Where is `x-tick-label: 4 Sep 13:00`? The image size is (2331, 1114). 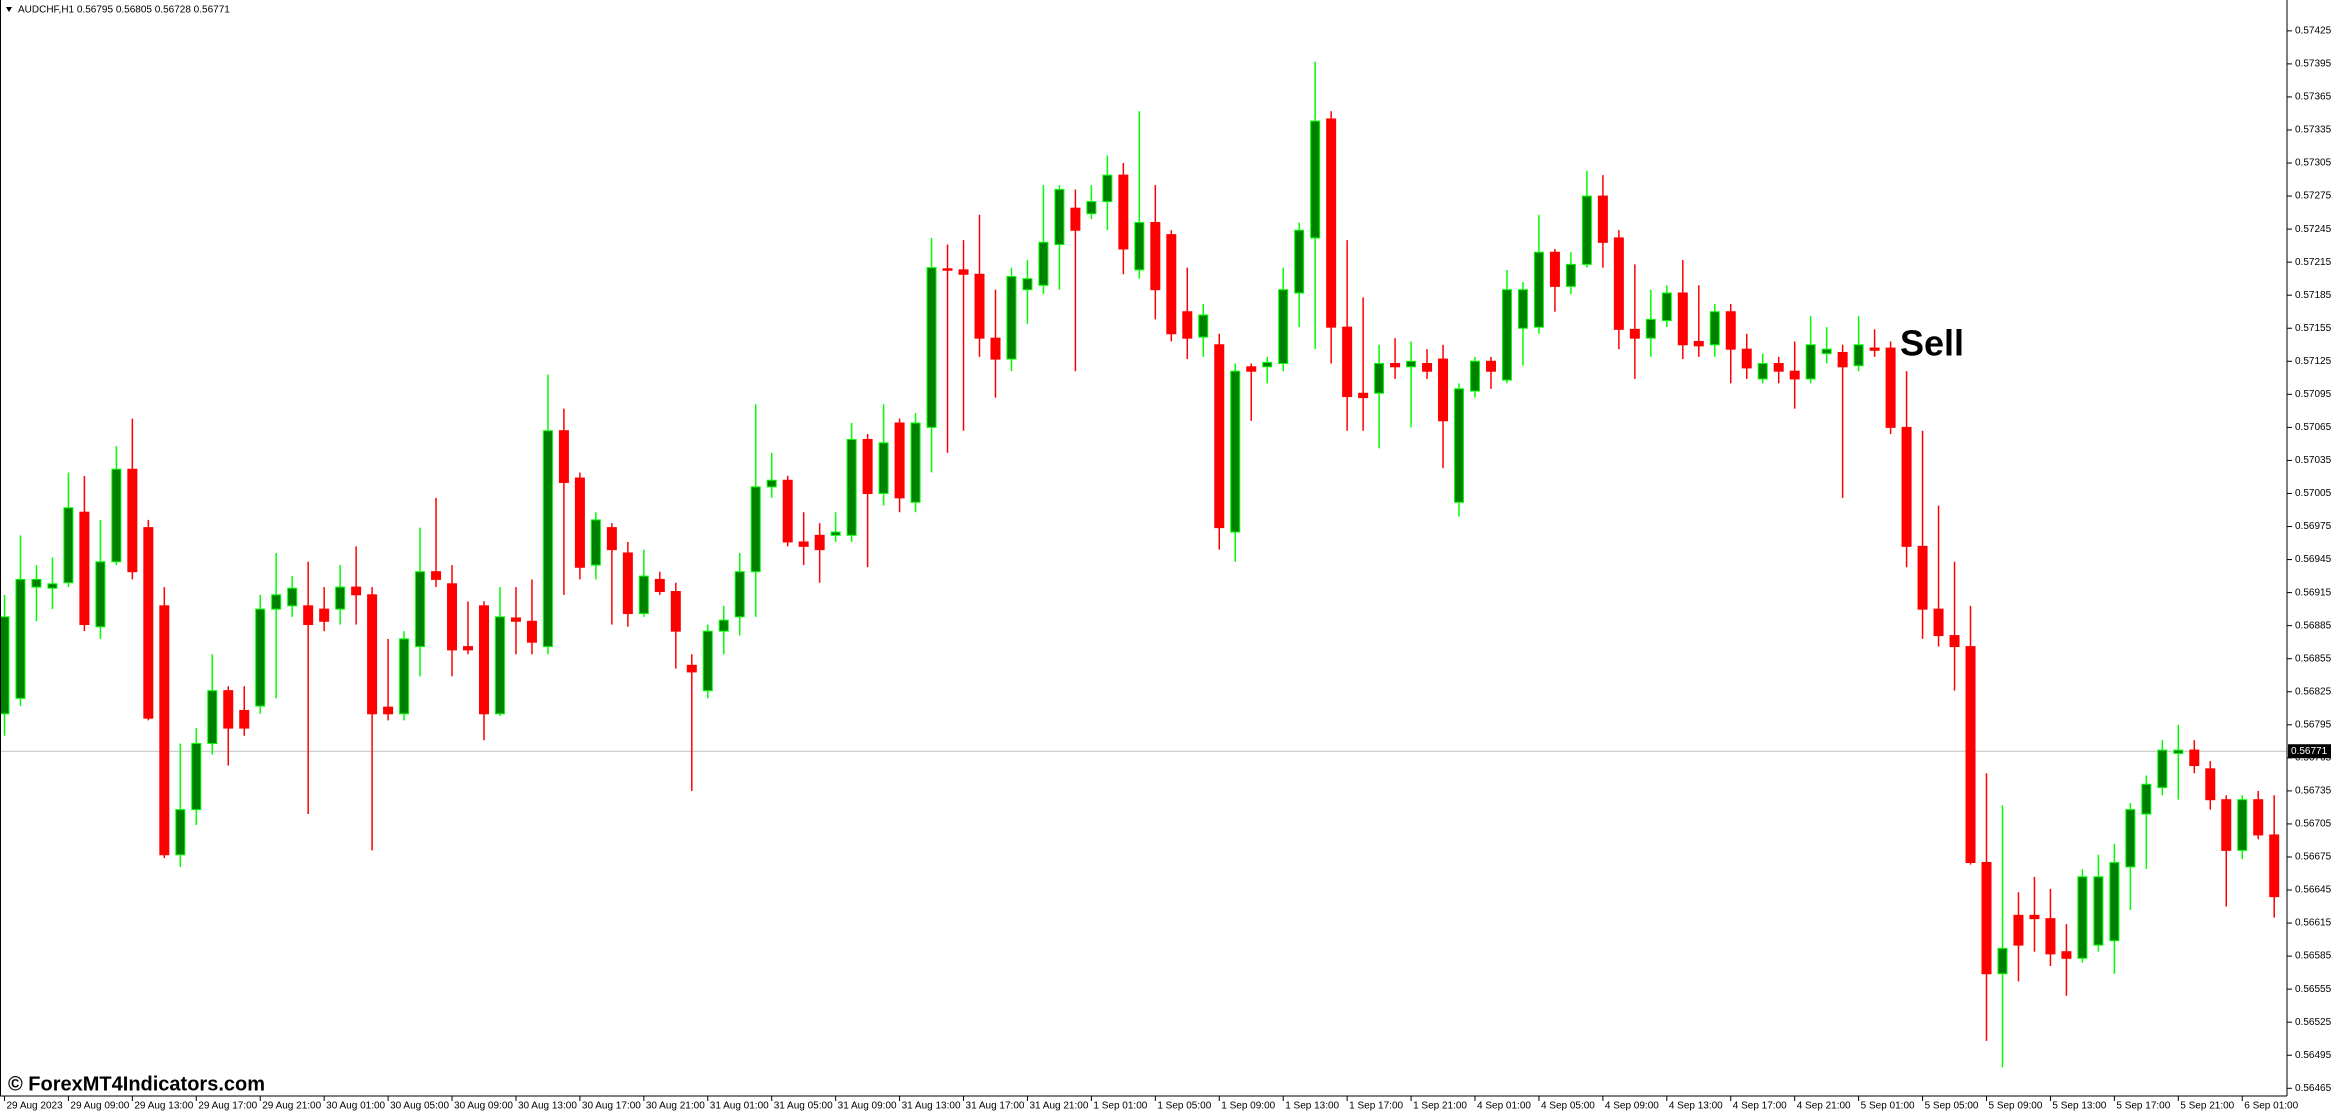 x-tick-label: 4 Sep 13:00 is located at coordinates (1696, 1106).